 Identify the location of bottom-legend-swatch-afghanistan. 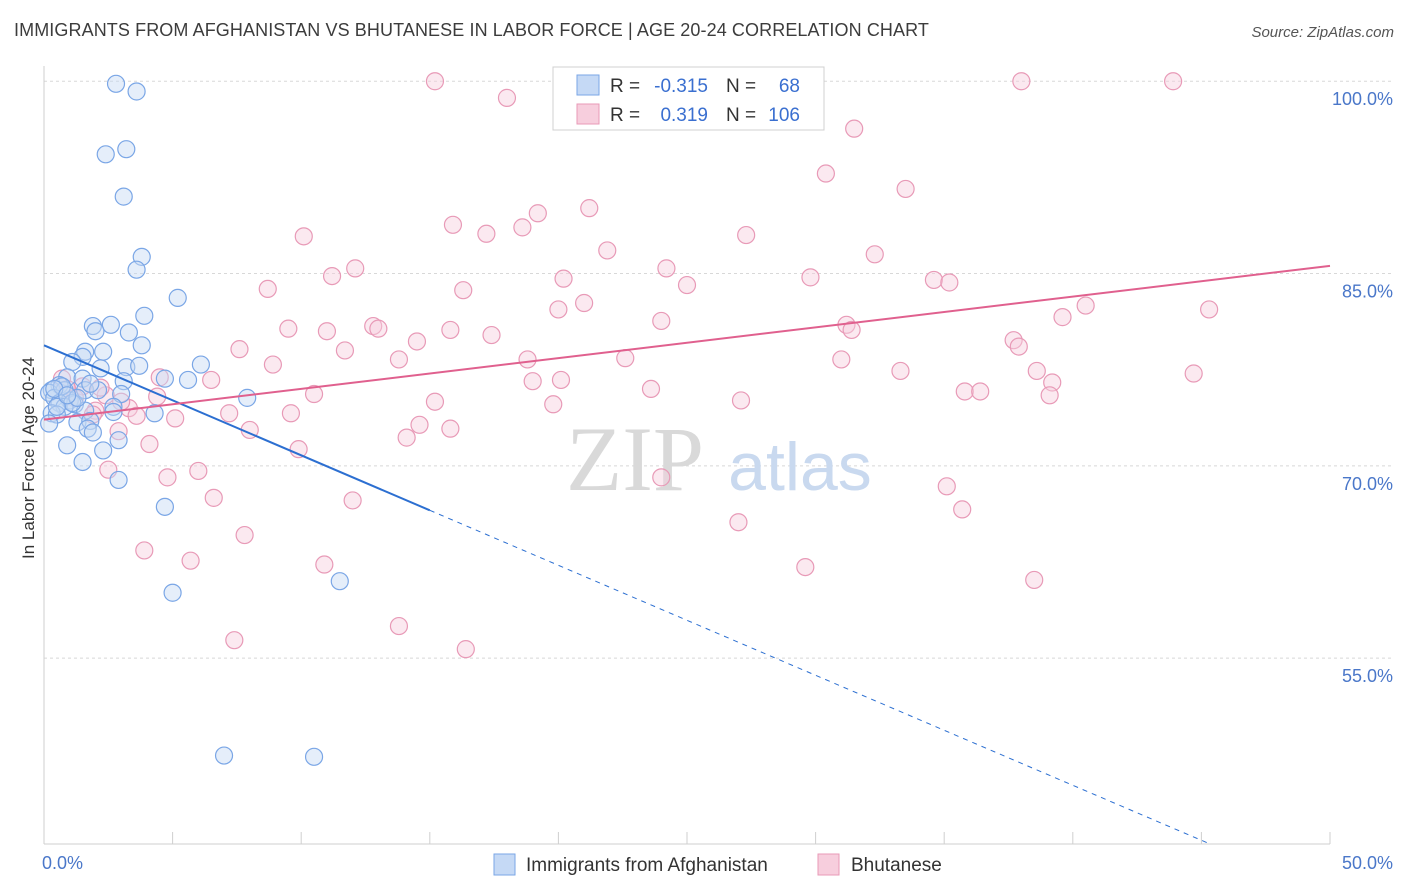
(504, 864).